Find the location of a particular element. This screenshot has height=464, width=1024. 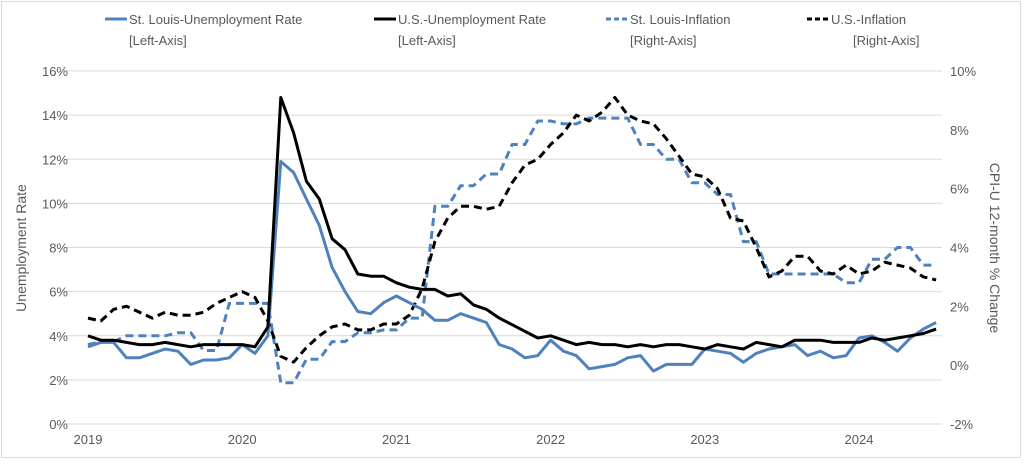

legend-label: St. Louis-Inflation is located at coordinates (680, 19).